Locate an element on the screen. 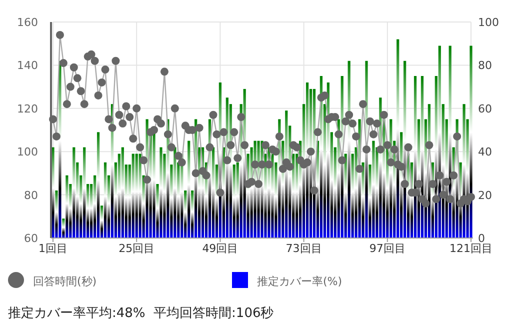  x-tick-label: 97回目 is located at coordinates (387, 248).